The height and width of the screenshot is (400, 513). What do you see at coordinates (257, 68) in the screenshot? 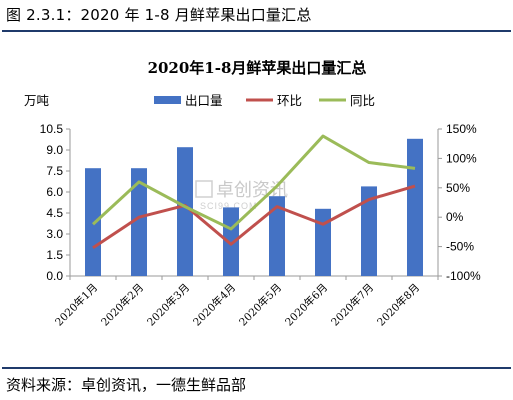
I see `chart-title: 2020年1-8月鲜苹果出口量汇总` at bounding box center [257, 68].